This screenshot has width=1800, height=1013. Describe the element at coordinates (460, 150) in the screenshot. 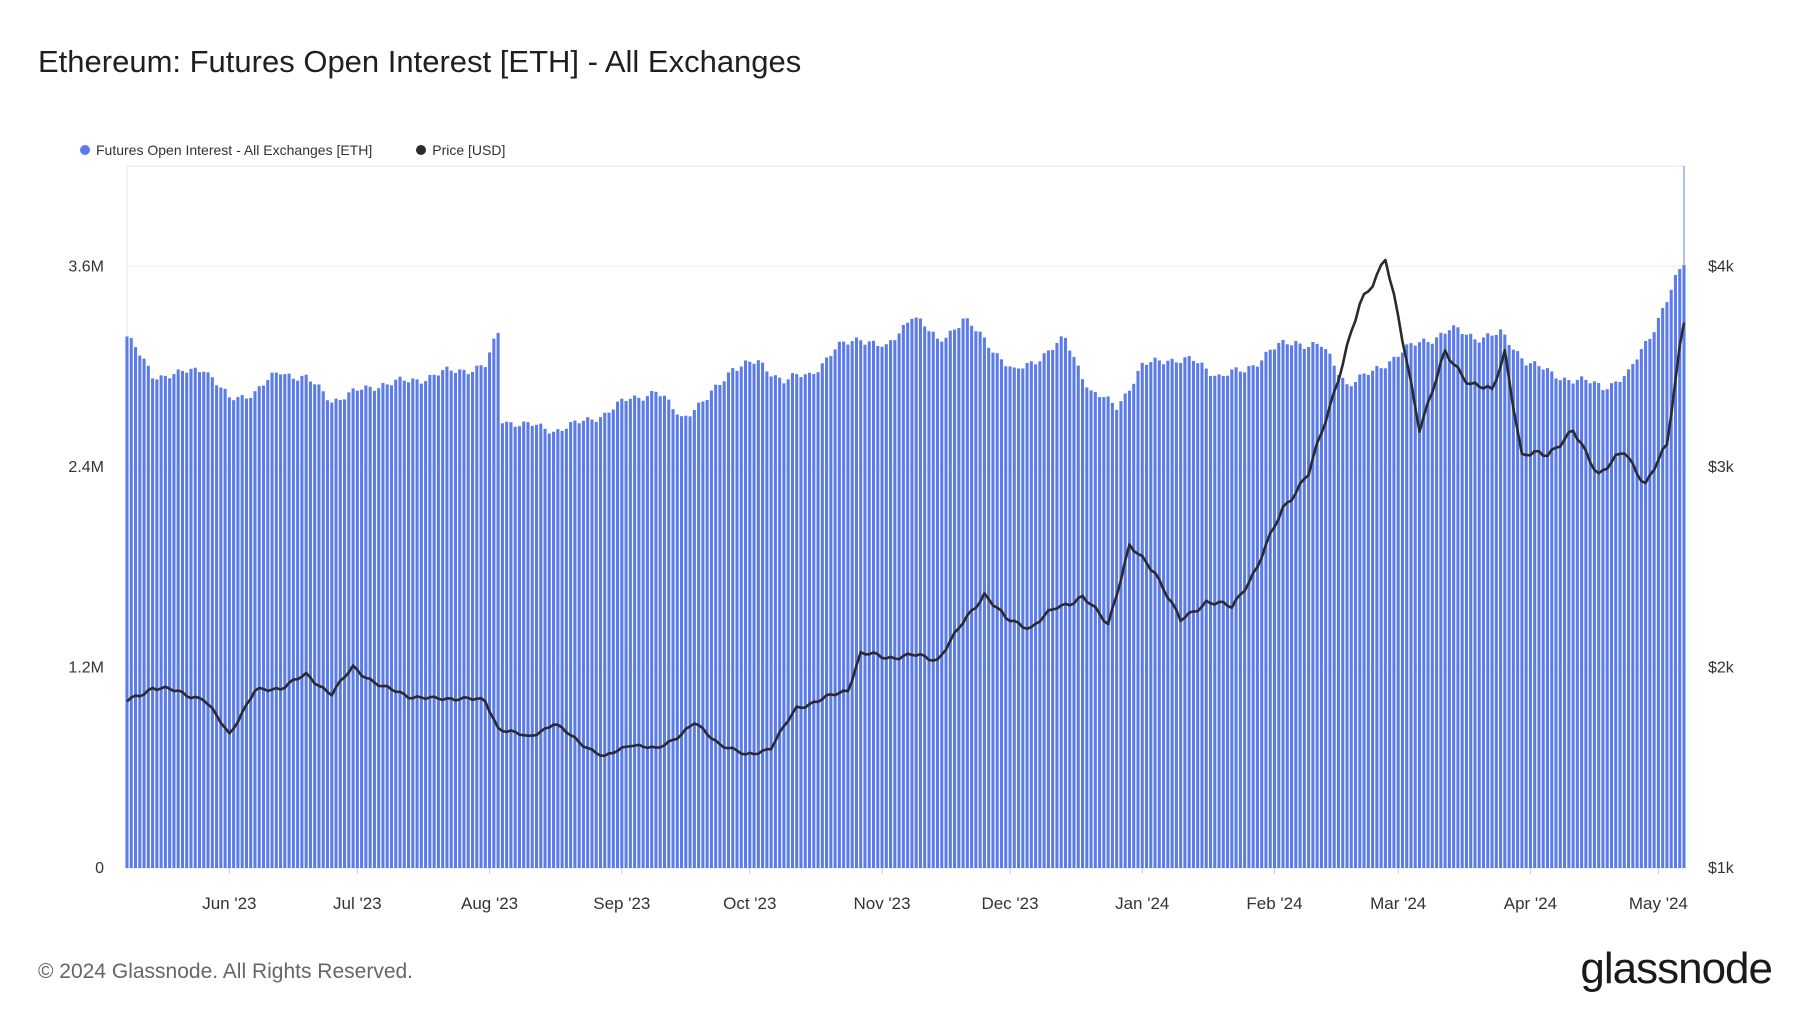

I see `legend-item-price: Price [USD]` at that location.